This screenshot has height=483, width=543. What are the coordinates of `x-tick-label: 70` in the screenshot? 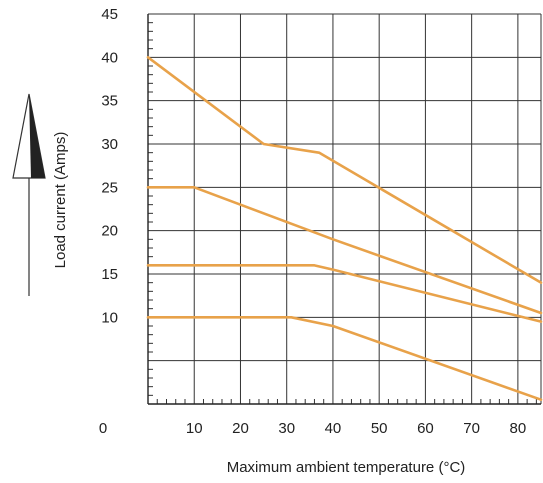 It's located at (471, 428).